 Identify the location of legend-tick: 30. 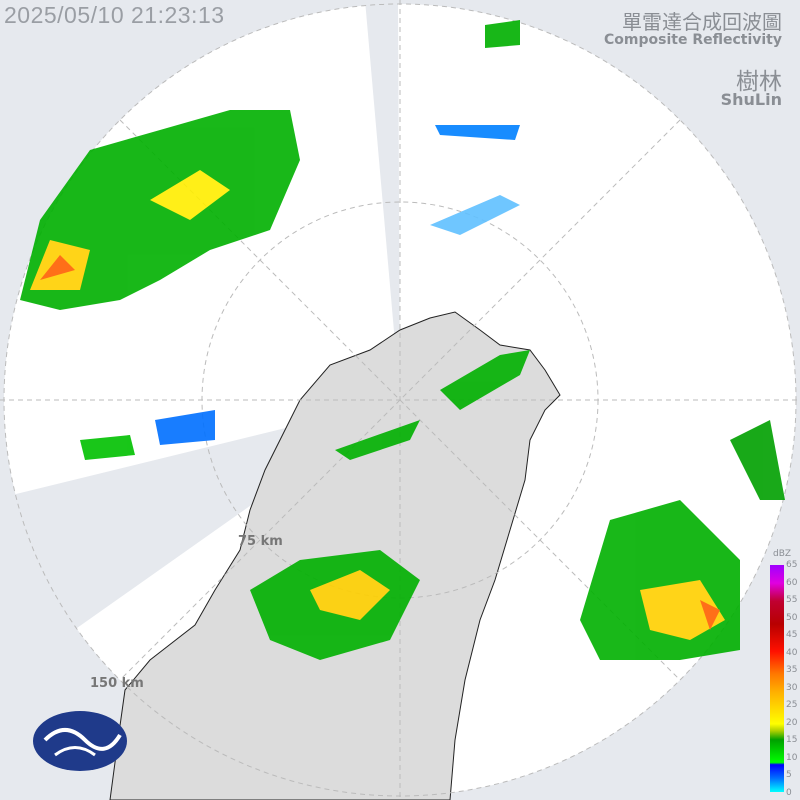
(792, 687).